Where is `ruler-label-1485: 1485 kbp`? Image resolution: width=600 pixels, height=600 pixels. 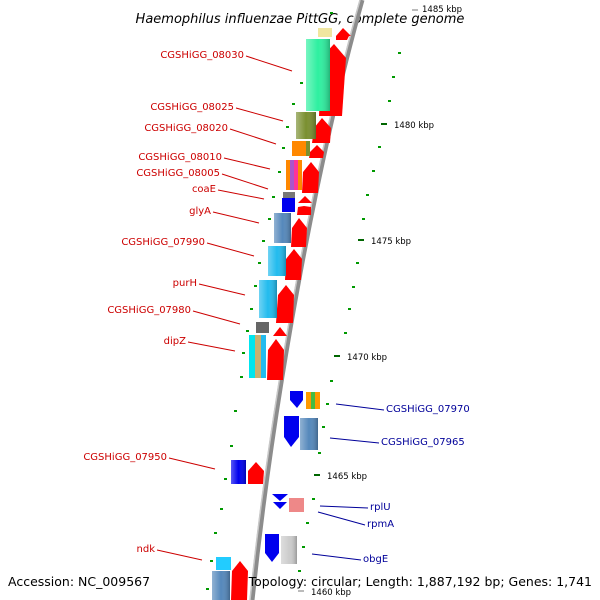 ruler-label-1485: 1485 kbp is located at coordinates (442, 10).